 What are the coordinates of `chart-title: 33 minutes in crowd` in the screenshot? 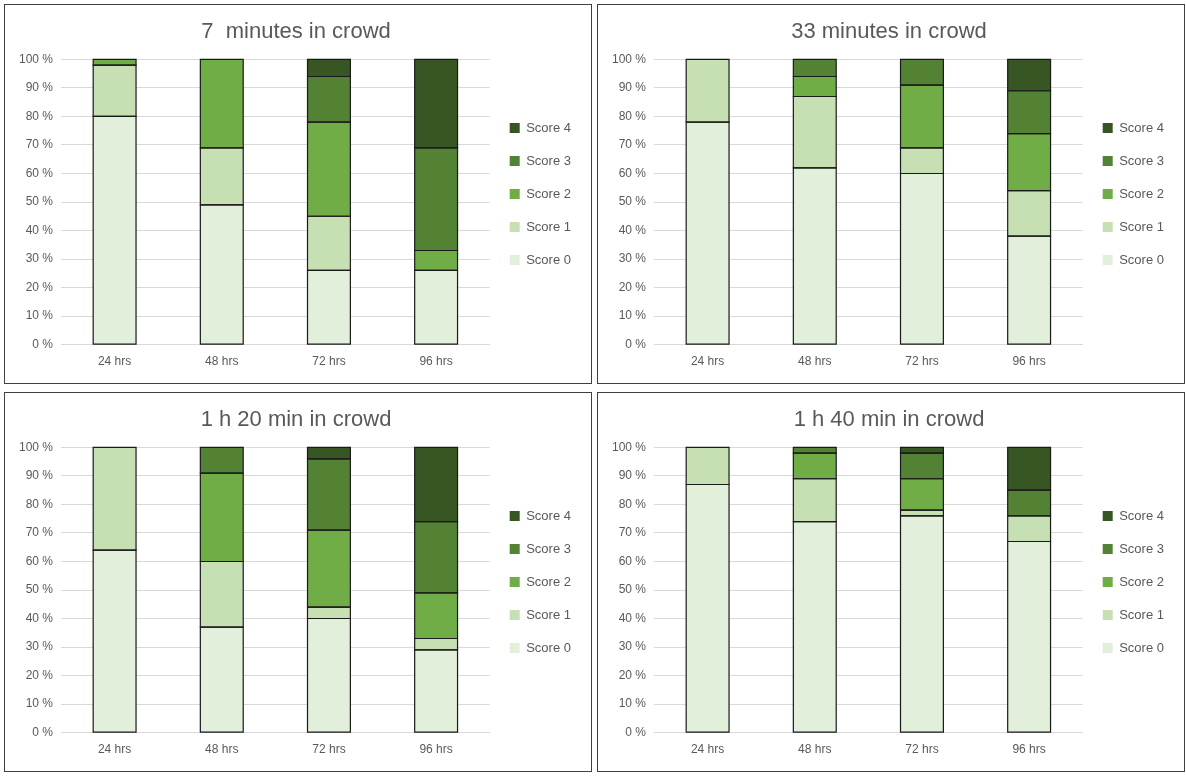 It's located at (889, 31).